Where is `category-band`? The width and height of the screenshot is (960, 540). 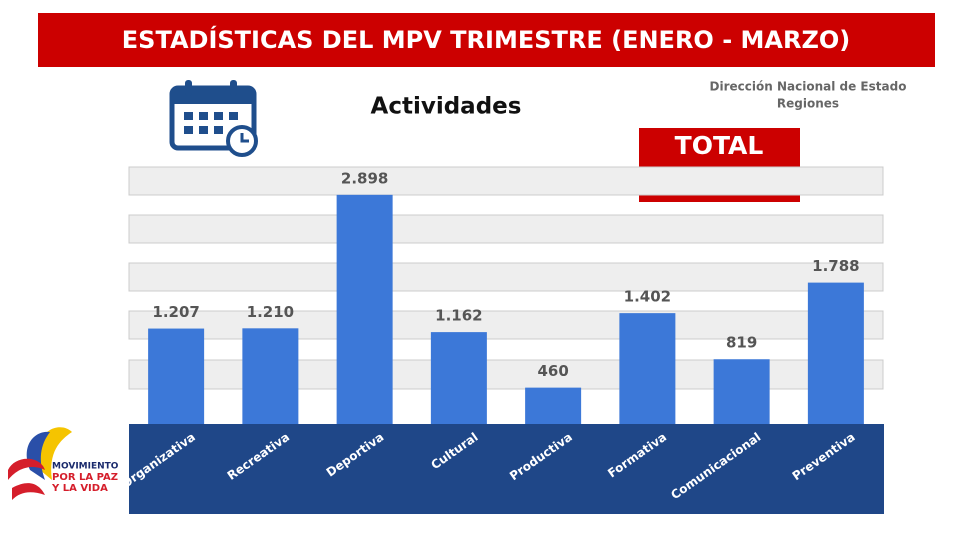
category-band is located at coordinates (506, 469).